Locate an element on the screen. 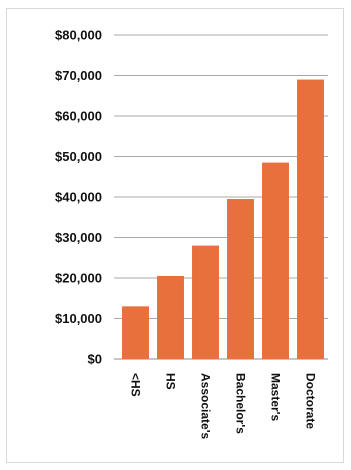 This screenshot has height=470, width=351. y-tick-label: $60,000 is located at coordinates (78, 116).